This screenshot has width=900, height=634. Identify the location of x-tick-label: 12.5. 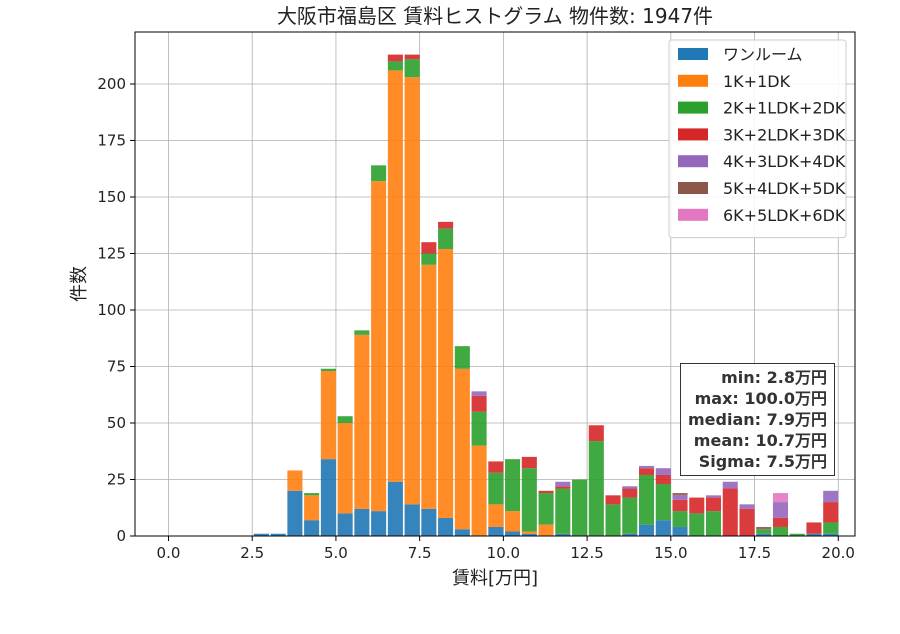
(586, 553).